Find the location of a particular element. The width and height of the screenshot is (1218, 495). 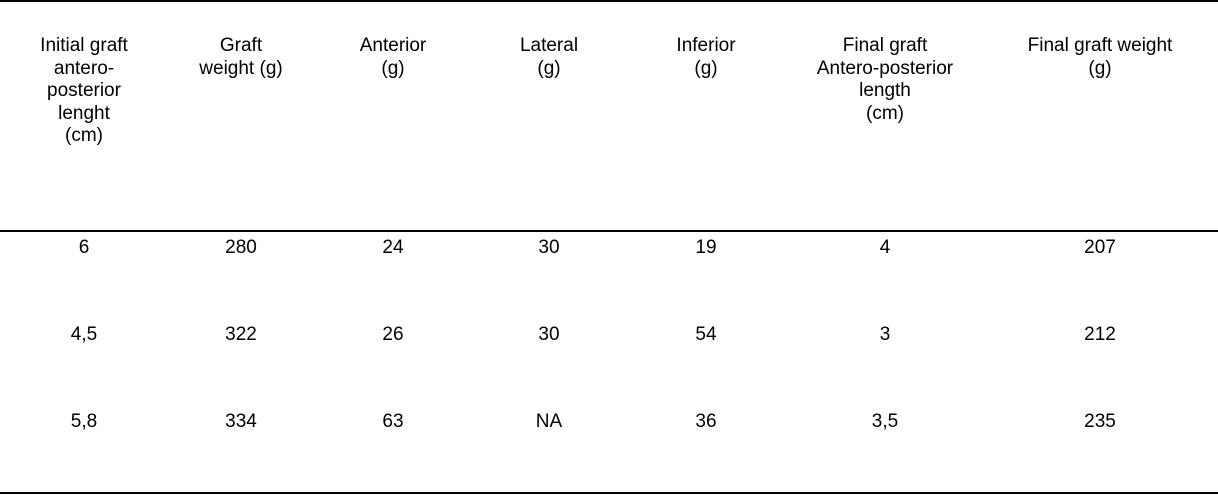

column-header: Graft weight (g) is located at coordinates (240, 57).